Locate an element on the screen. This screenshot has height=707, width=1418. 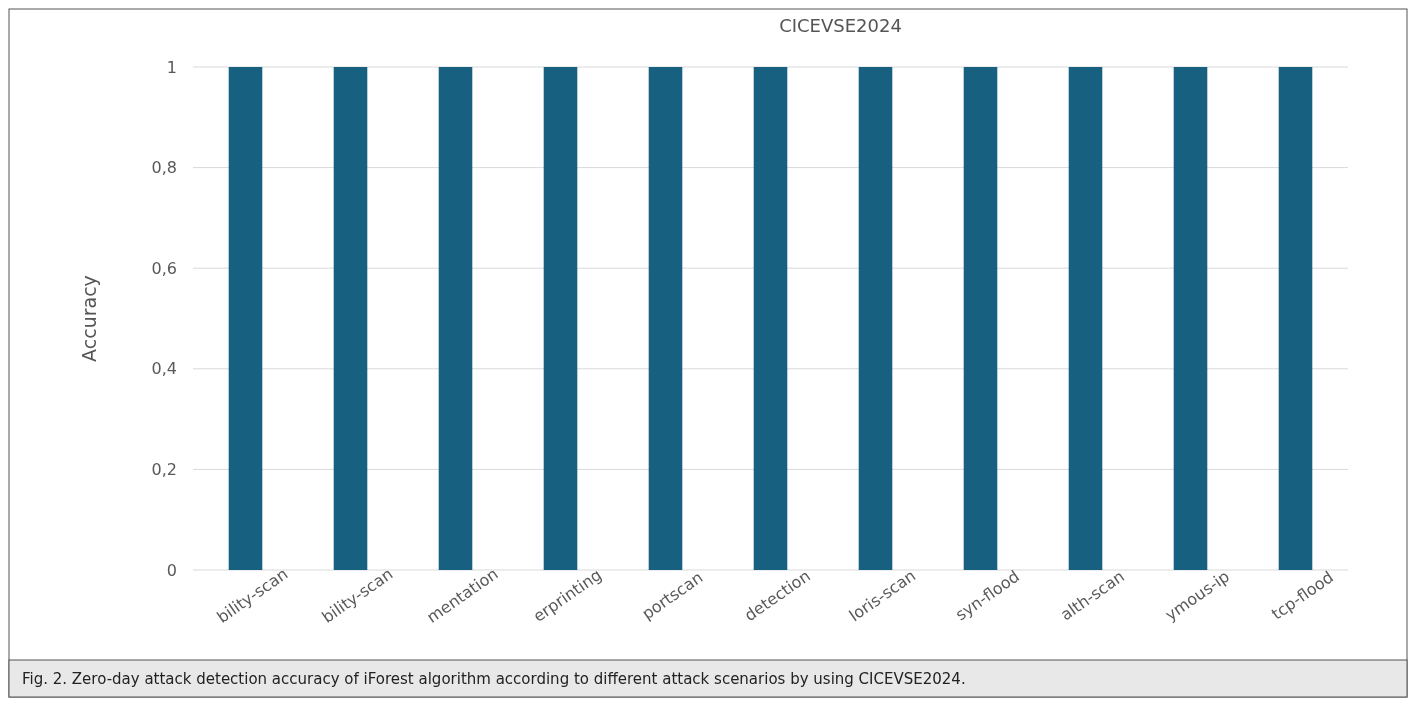
y-tick-label: 0,4 is located at coordinates (164, 369).